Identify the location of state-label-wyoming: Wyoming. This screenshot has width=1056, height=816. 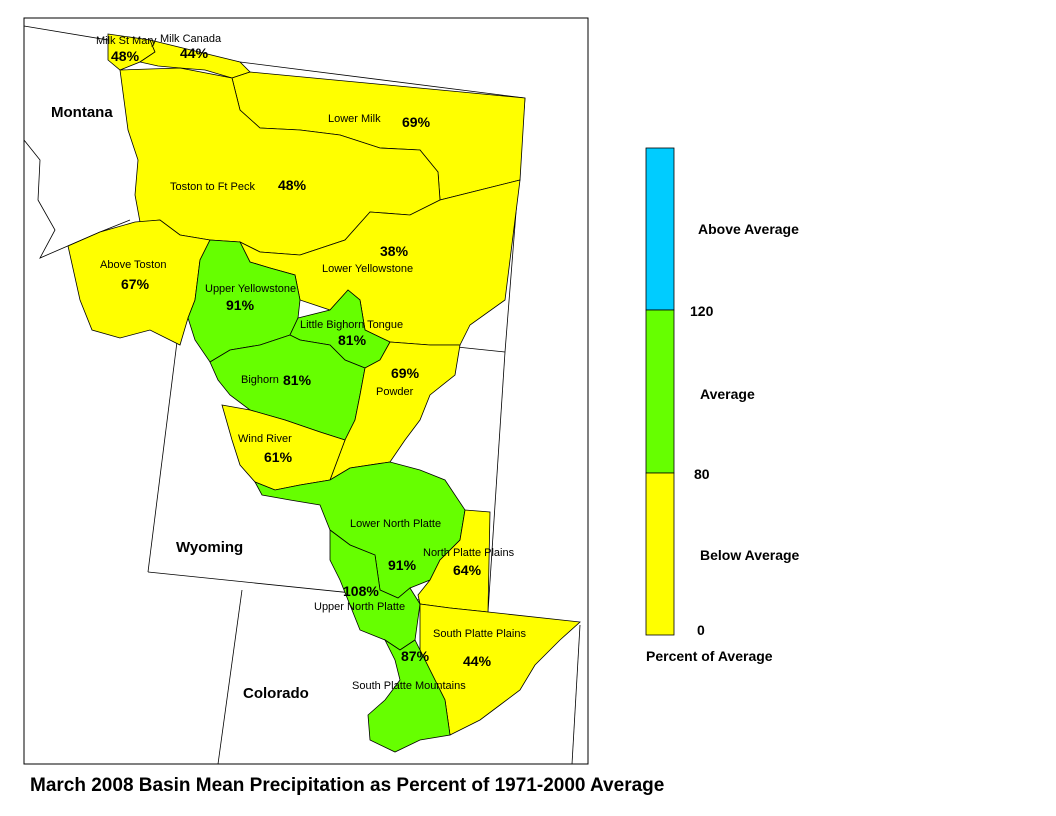
(209, 547).